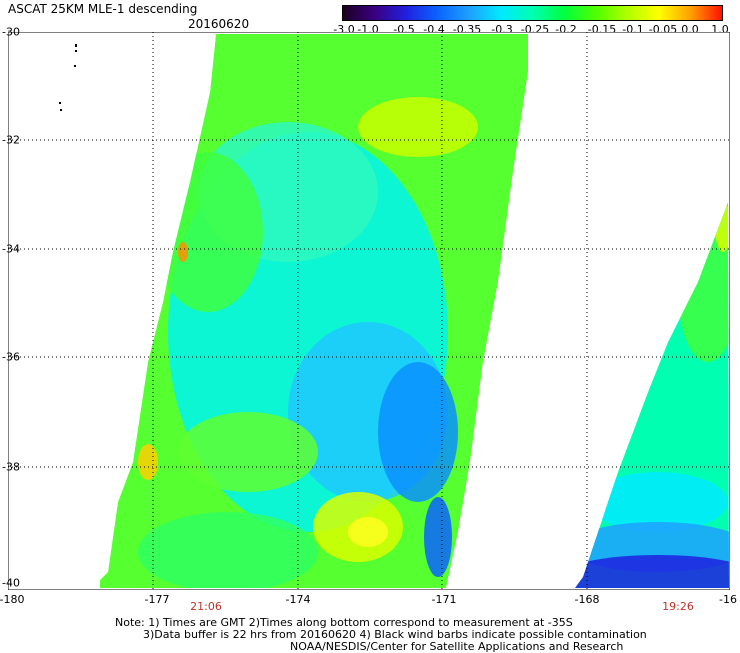 The height and width of the screenshot is (653, 740). Describe the element at coordinates (678, 606) in the screenshot. I see `swath-time-label: 19:26` at that location.